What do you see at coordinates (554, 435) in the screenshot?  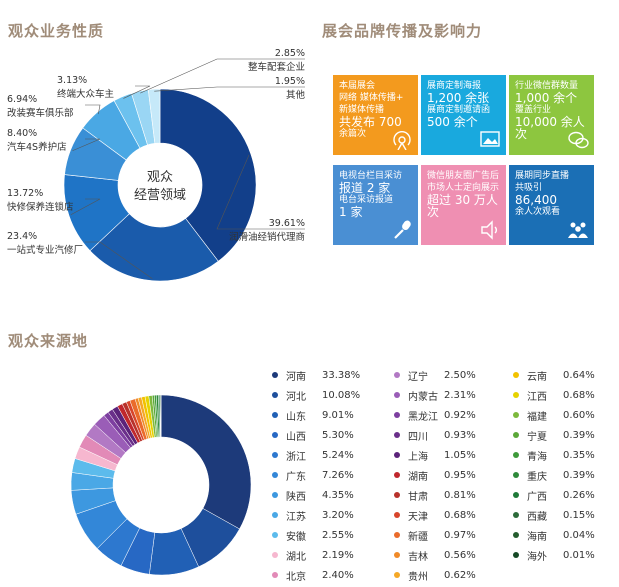 I see `source-legend-item: 宁夏 0.39%` at bounding box center [554, 435].